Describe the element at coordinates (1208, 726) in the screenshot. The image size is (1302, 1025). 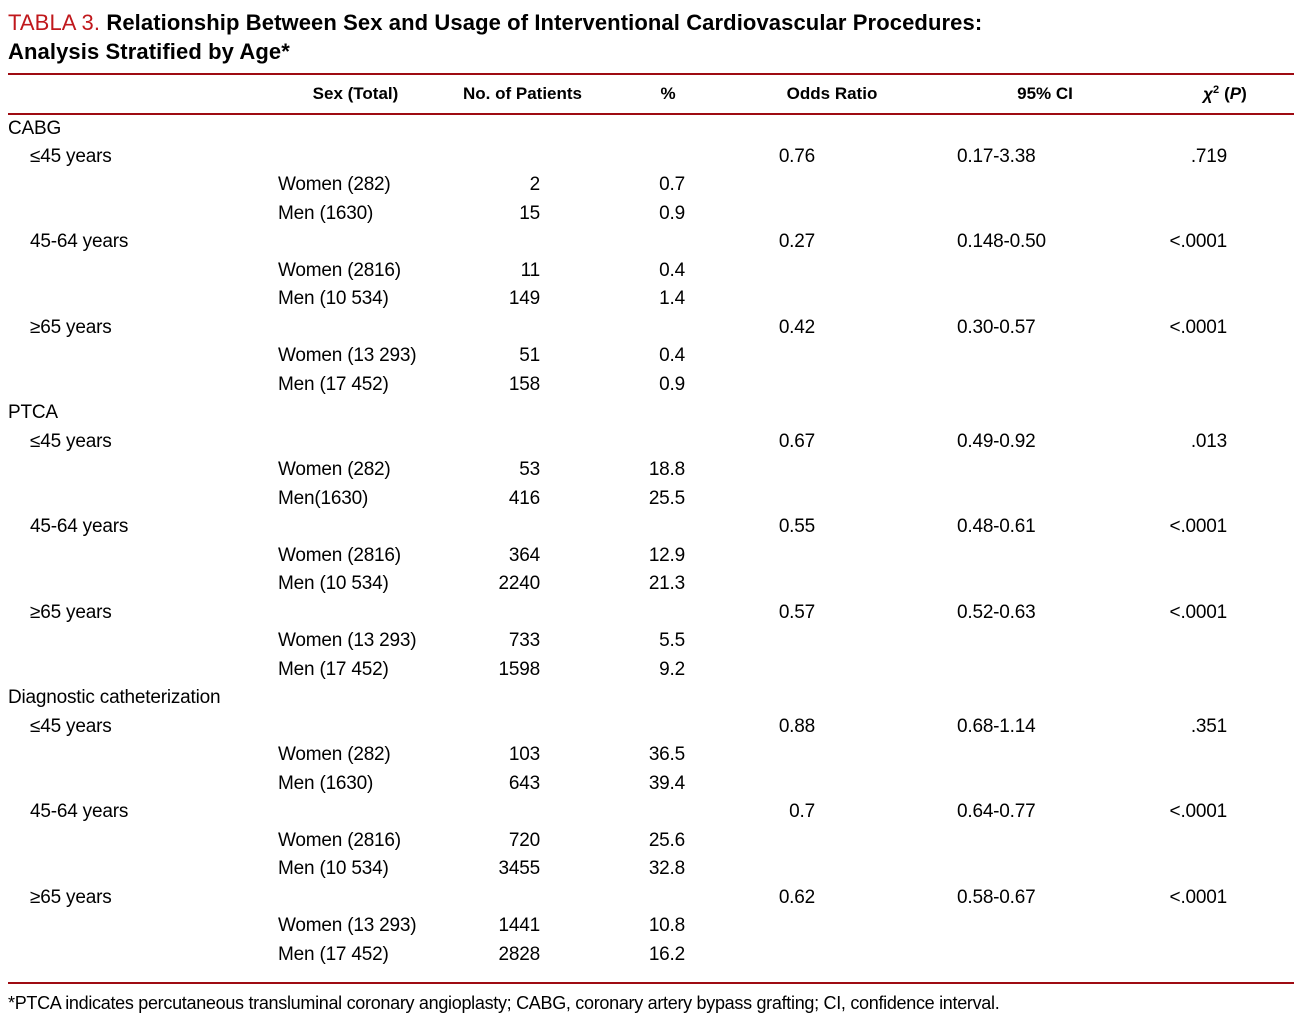
I see `p-value: .351` at that location.